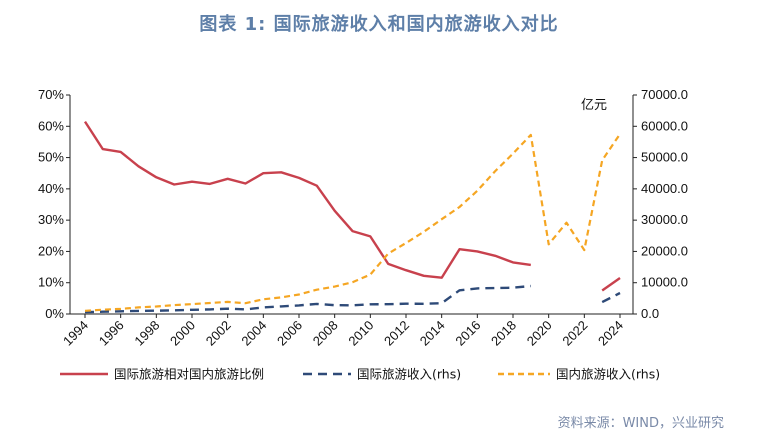 The height and width of the screenshot is (443, 758). Describe the element at coordinates (51, 157) in the screenshot. I see `left-tick-label: 50%` at that location.